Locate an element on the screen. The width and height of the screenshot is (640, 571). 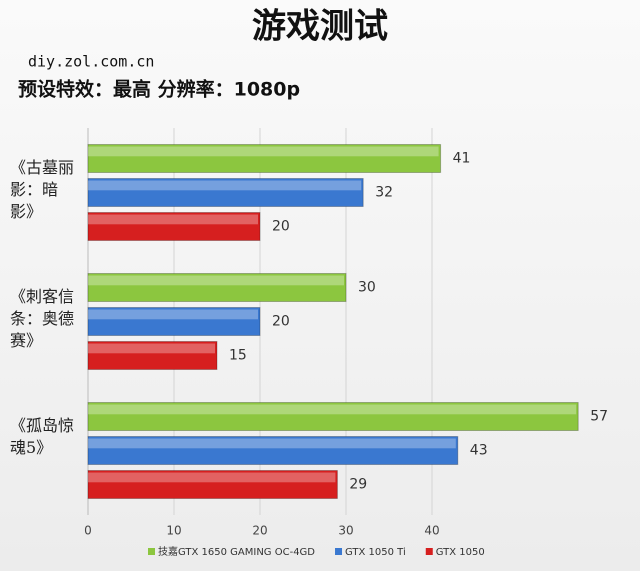
category-label: 《古墓丽影：暗影》 is located at coordinates (42, 189).